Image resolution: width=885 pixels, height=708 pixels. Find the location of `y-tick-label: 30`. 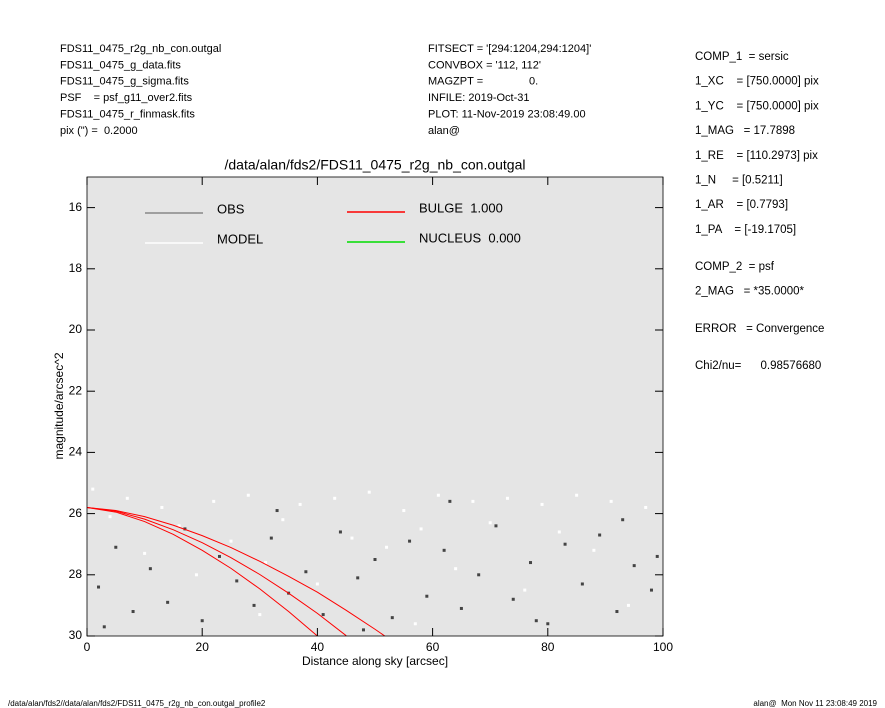

y-tick-label: 30 is located at coordinates (76, 635).